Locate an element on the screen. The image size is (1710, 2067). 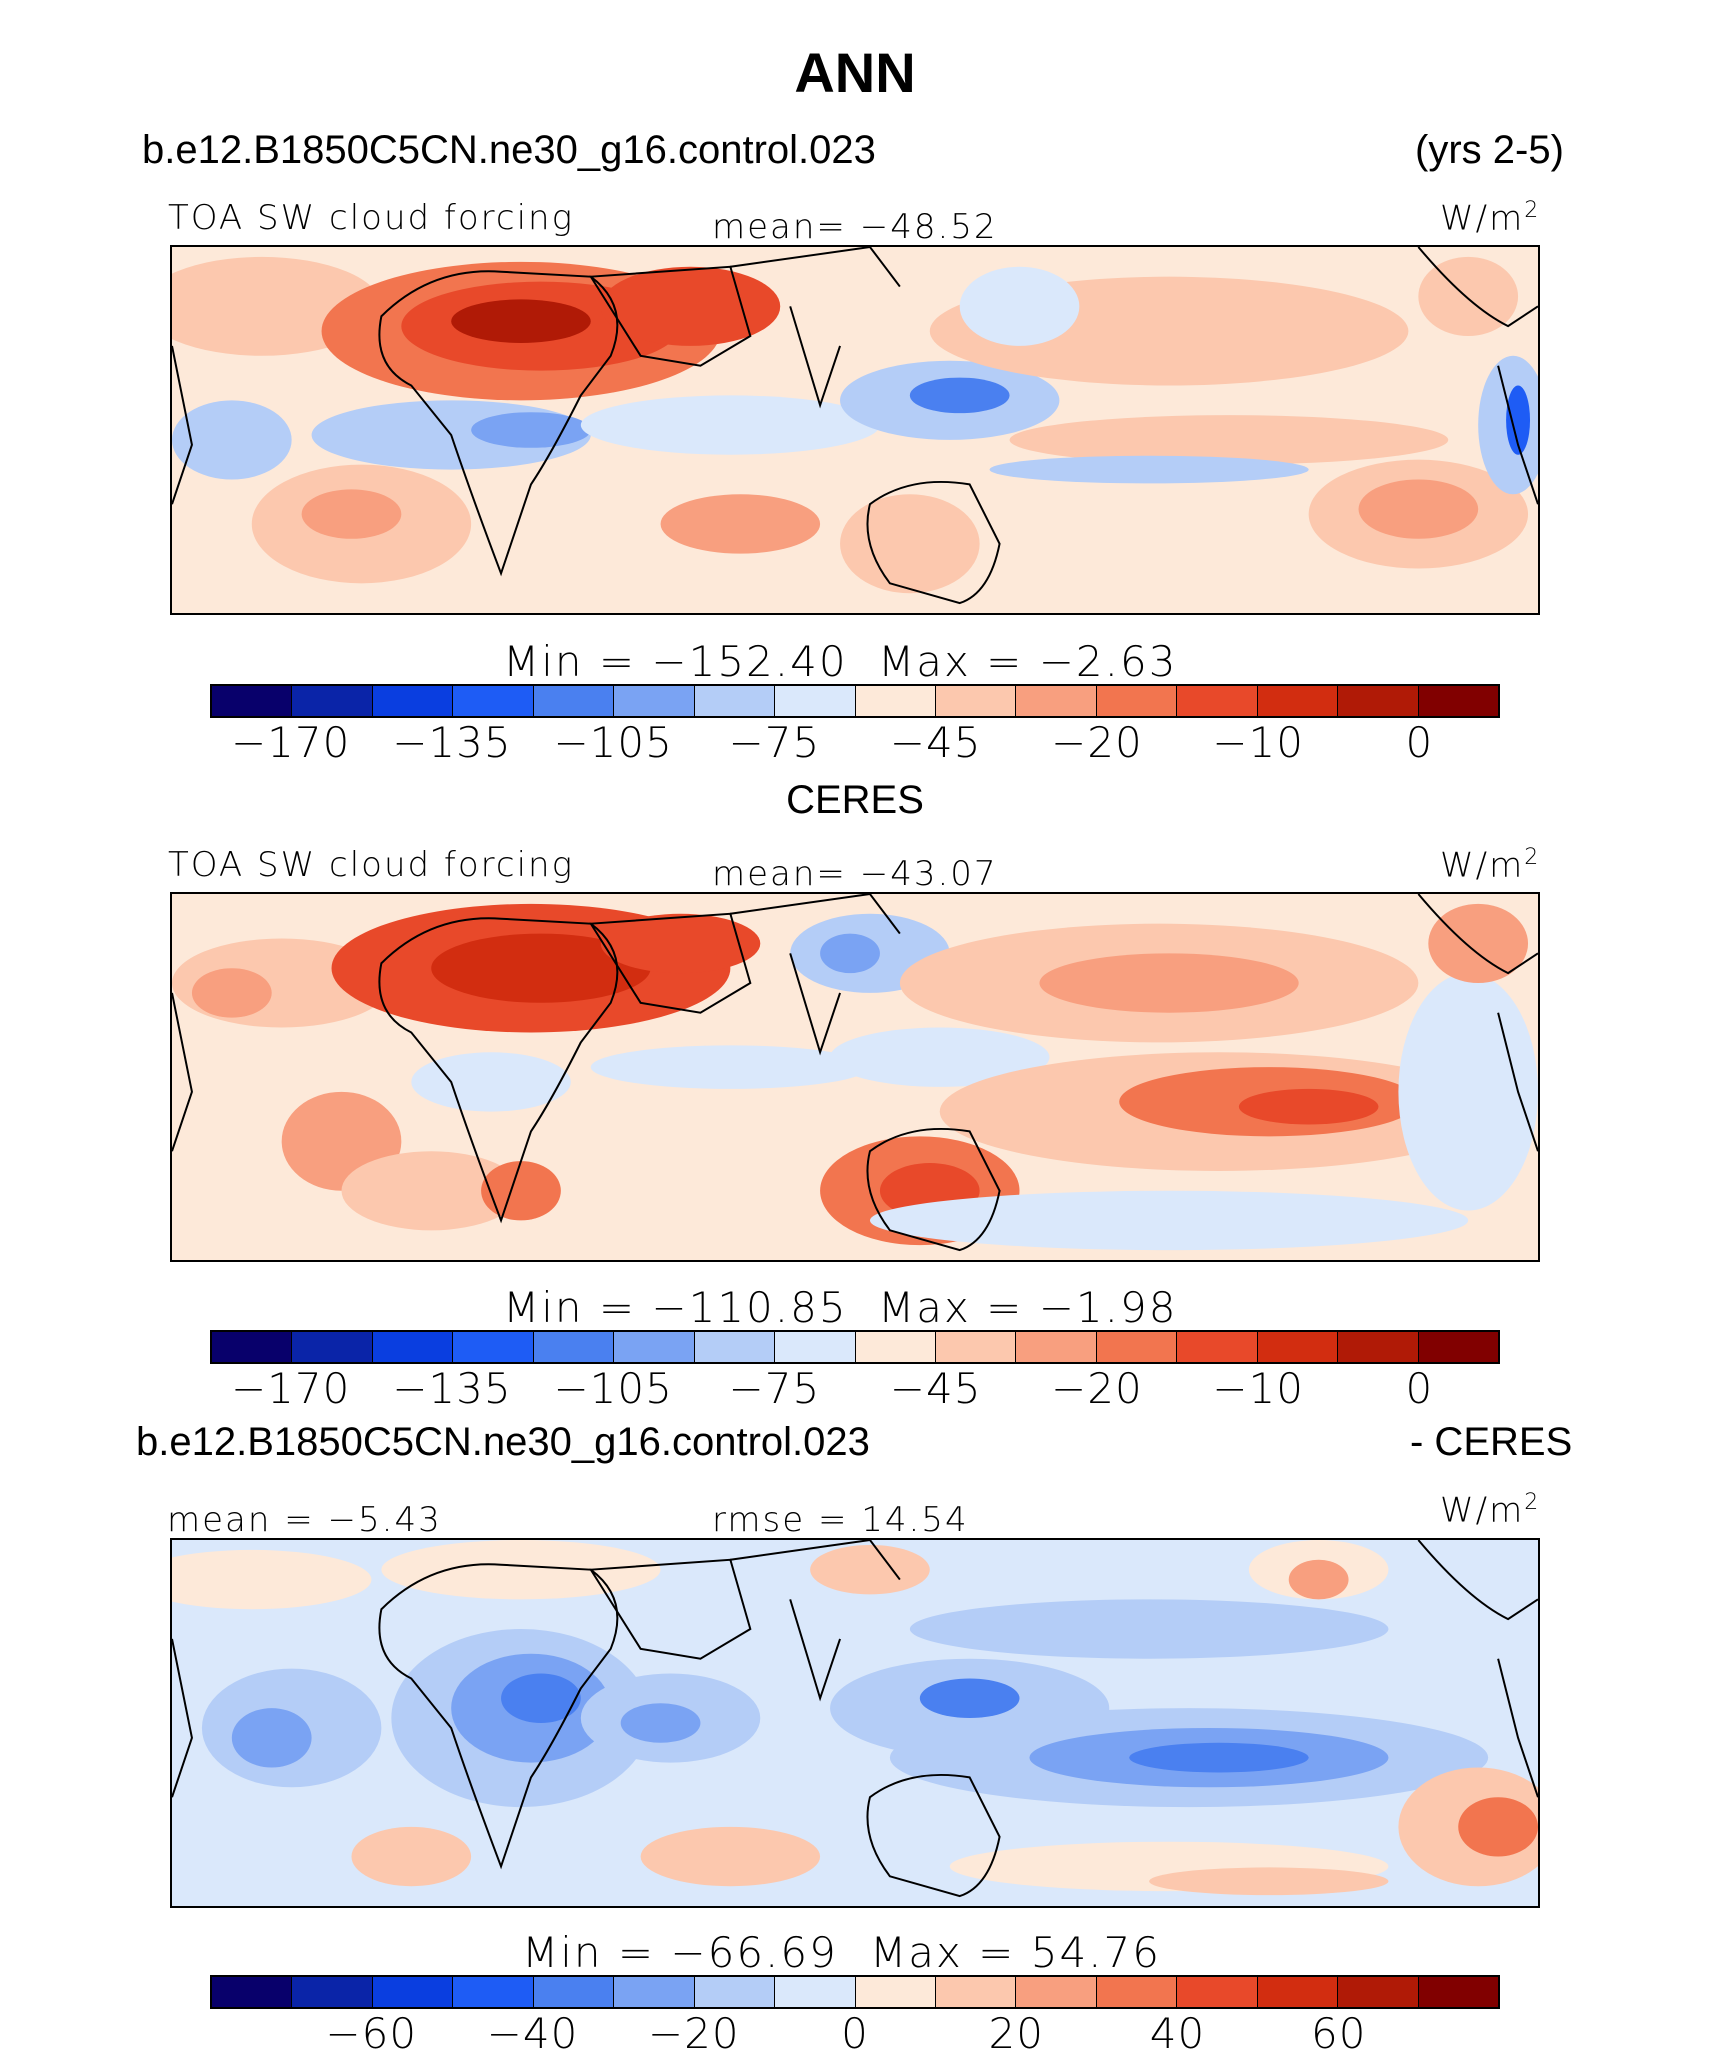
panel1-min: Min = −152.40 is located at coordinates (675, 661).